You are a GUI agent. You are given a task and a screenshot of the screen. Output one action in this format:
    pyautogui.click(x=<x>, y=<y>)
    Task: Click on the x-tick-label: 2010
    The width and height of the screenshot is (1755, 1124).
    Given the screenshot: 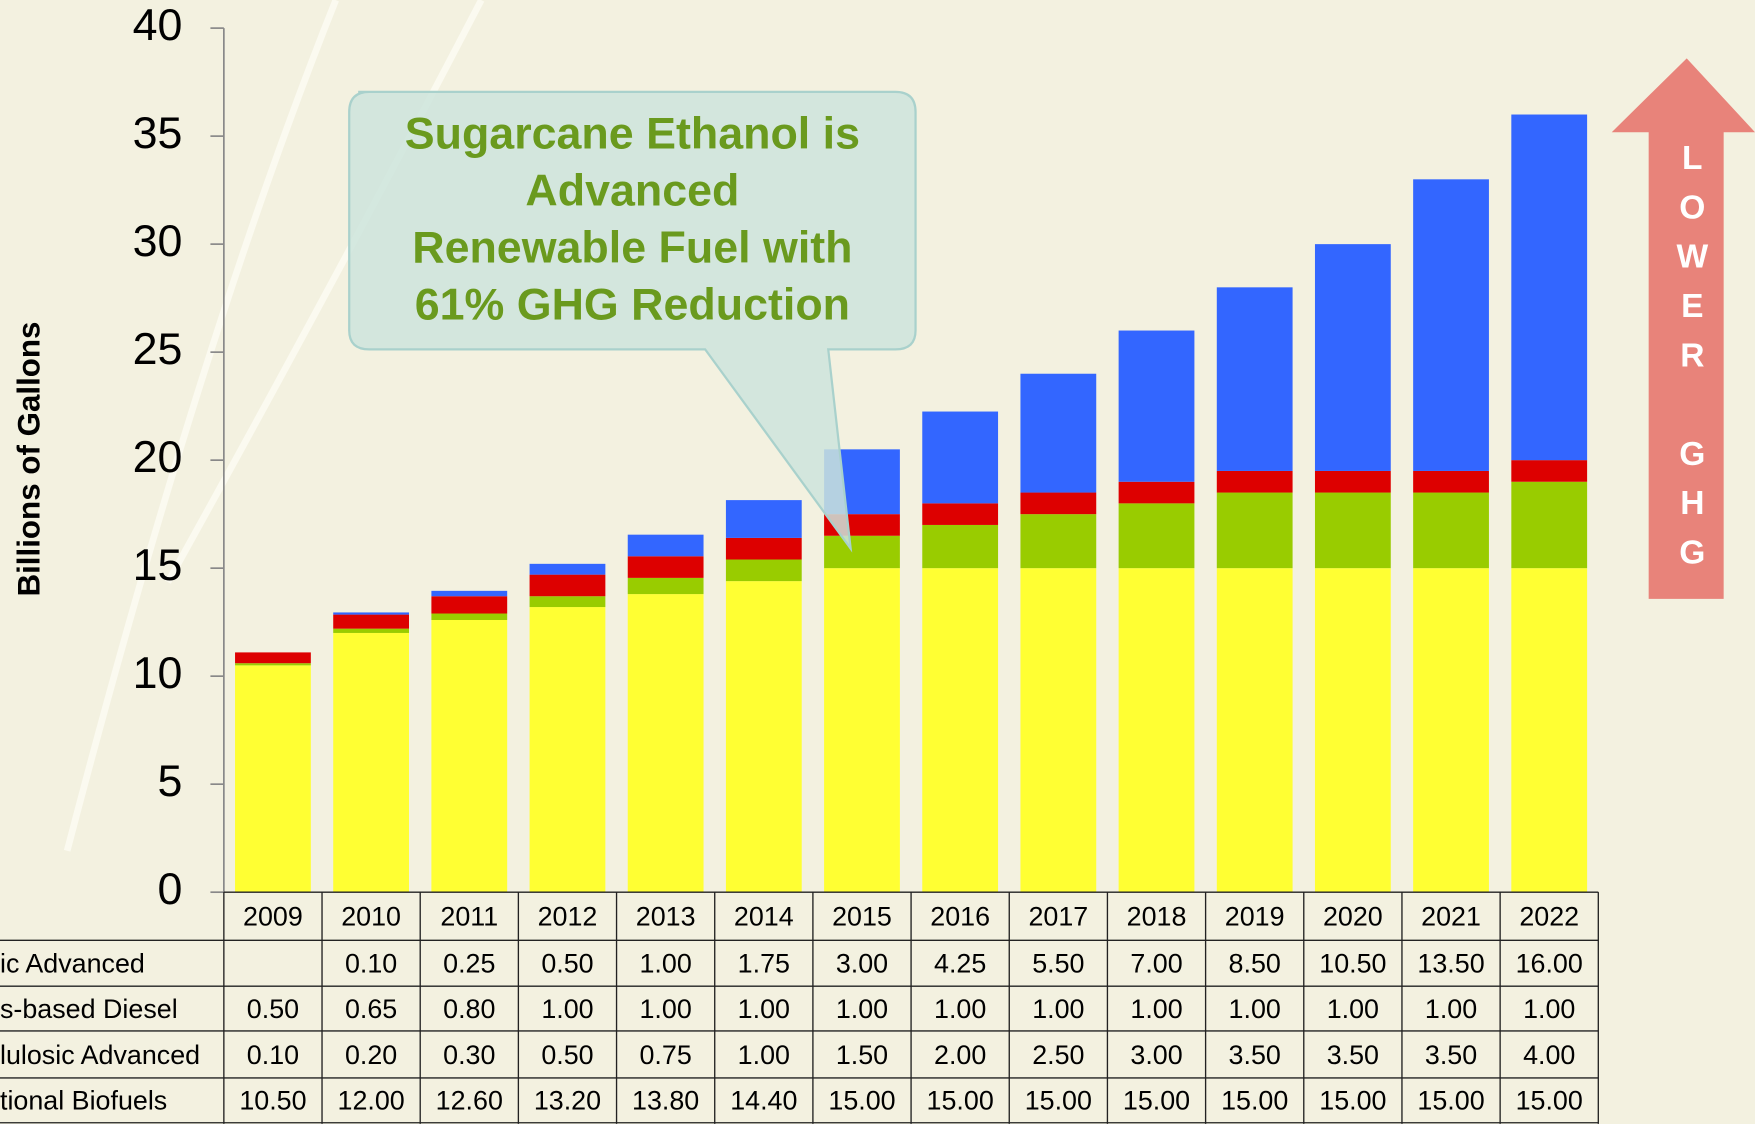 What is the action you would take?
    pyautogui.click(x=371, y=917)
    